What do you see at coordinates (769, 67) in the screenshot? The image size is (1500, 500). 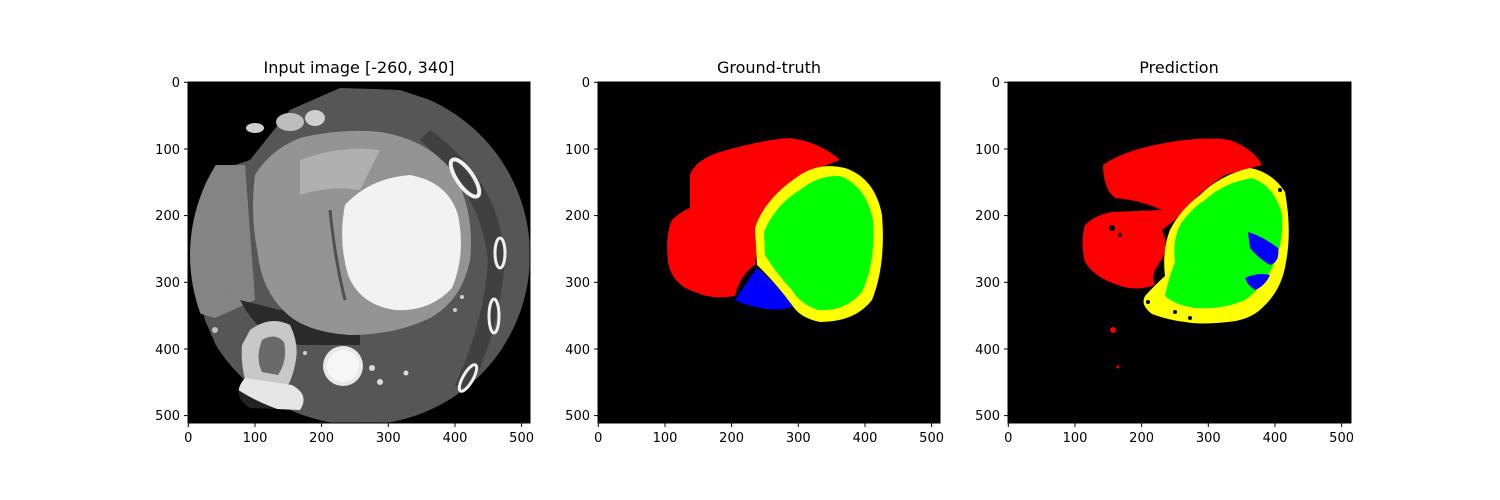 I see `panel-title: Ground-truth` at bounding box center [769, 67].